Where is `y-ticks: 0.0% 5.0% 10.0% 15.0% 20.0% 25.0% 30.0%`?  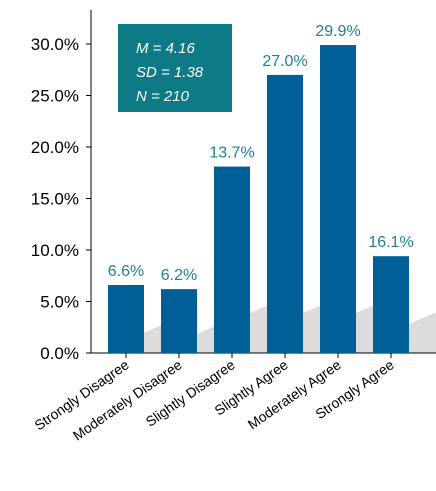
y-ticks: 0.0% 5.0% 10.0% 15.0% 20.0% 25.0% 30.0% is located at coordinates (61, 199).